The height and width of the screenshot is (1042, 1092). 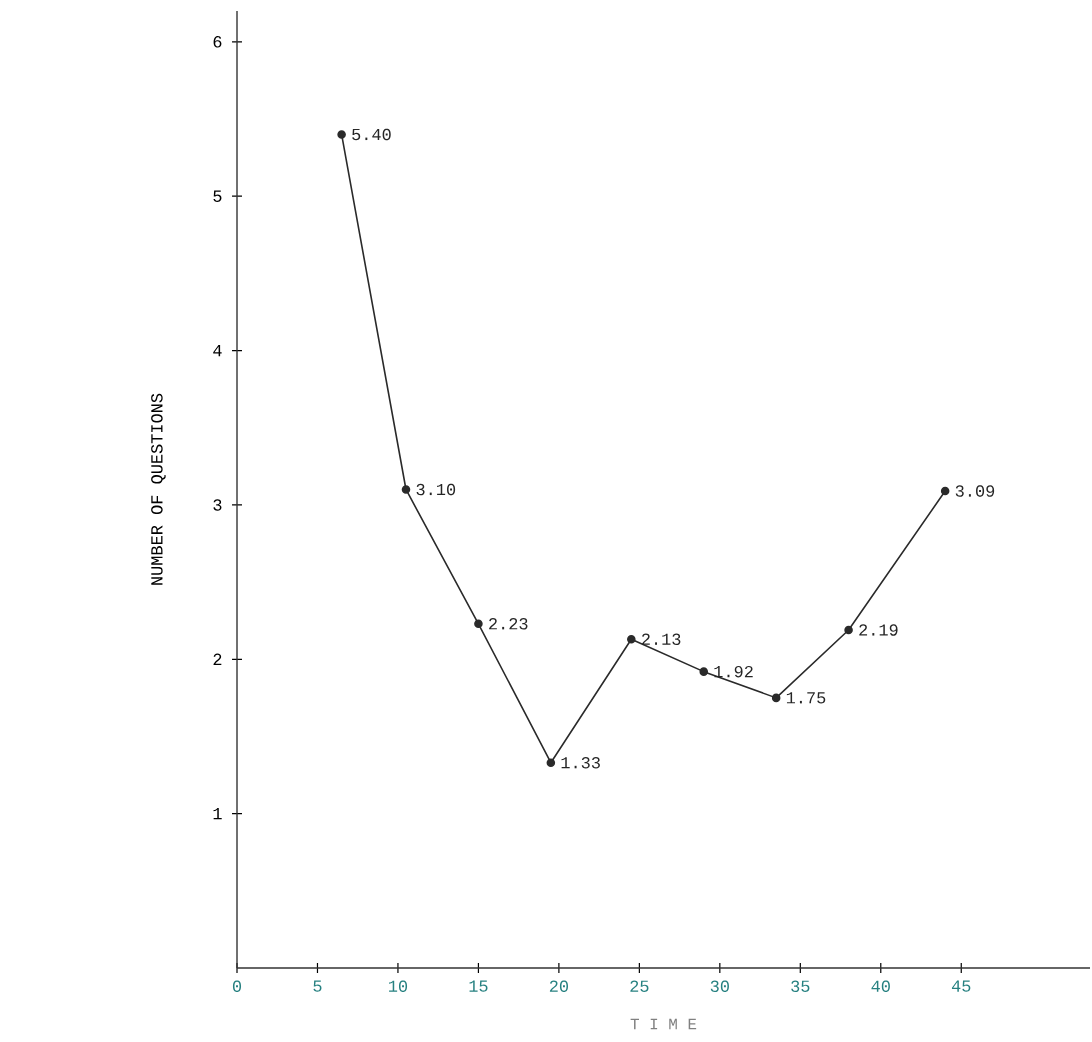 What do you see at coordinates (217, 505) in the screenshot?
I see `y-tick-label: 3` at bounding box center [217, 505].